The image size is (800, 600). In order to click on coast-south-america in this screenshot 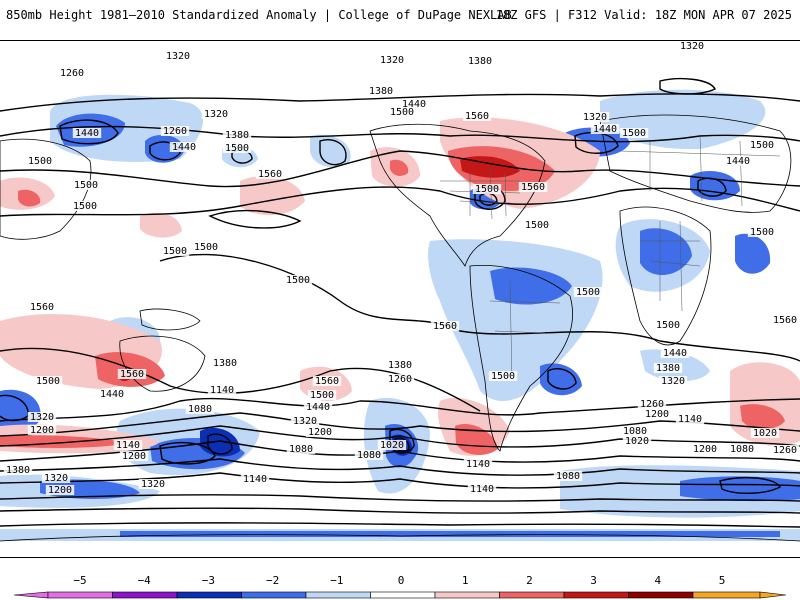, I will do `click(521, 358)`.